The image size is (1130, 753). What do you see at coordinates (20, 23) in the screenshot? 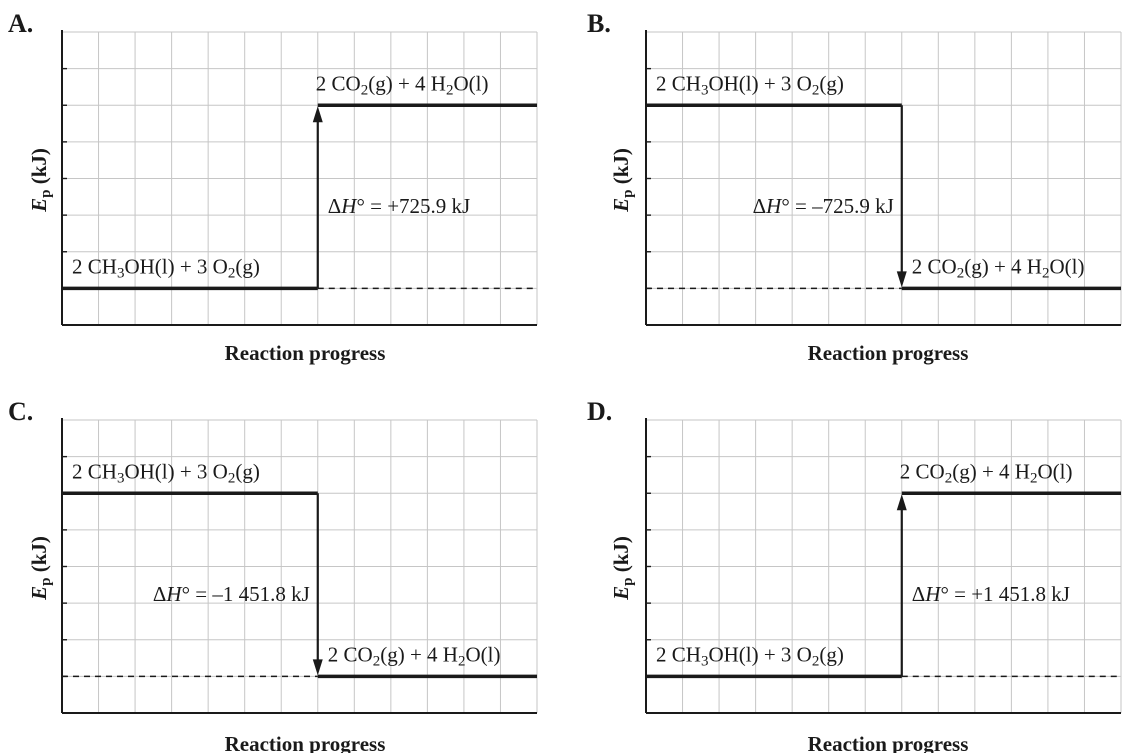
I see `panel-label: A.` at bounding box center [20, 23].